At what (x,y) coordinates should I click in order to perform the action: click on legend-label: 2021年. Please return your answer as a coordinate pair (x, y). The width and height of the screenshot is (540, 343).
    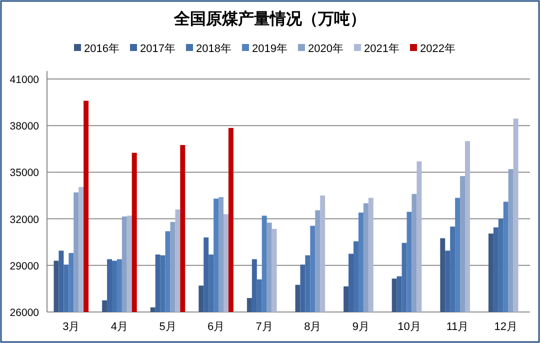
    Looking at the image, I should click on (382, 49).